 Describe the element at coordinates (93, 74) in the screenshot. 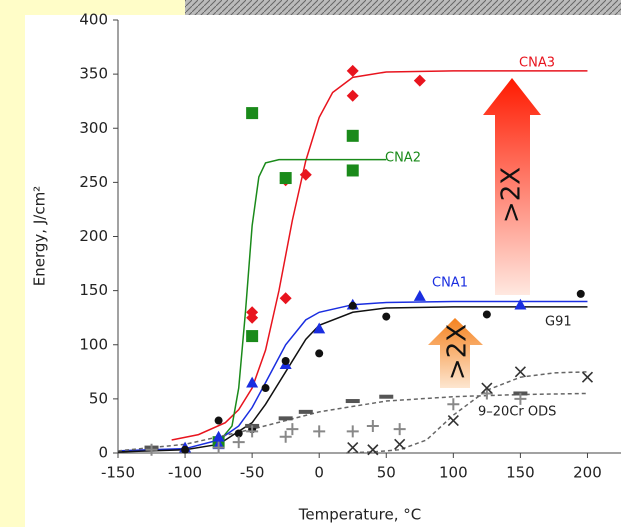

I see `y-tick-label: 350` at that location.